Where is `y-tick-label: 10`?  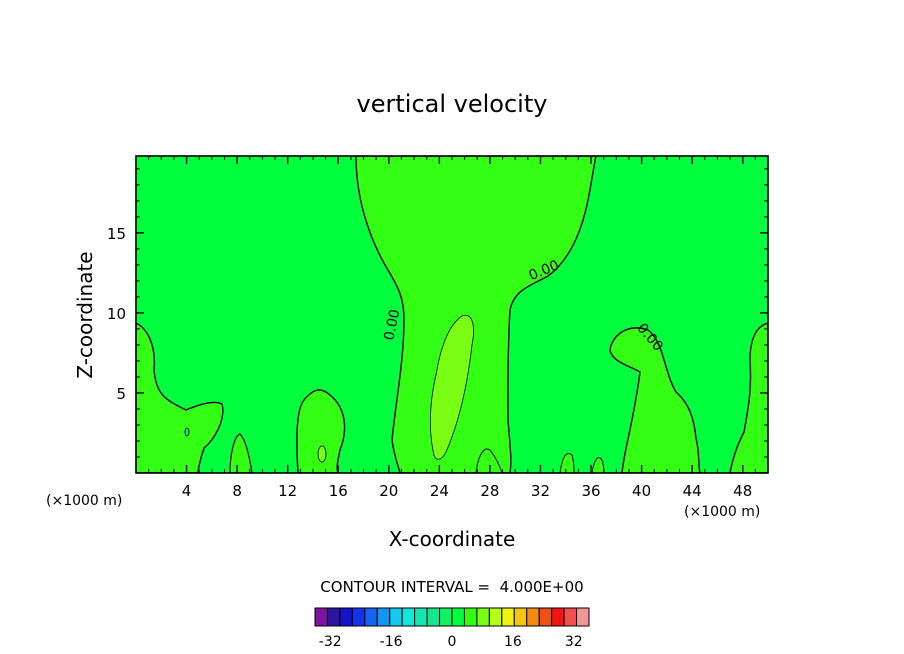 y-tick-label: 10 is located at coordinates (116, 314).